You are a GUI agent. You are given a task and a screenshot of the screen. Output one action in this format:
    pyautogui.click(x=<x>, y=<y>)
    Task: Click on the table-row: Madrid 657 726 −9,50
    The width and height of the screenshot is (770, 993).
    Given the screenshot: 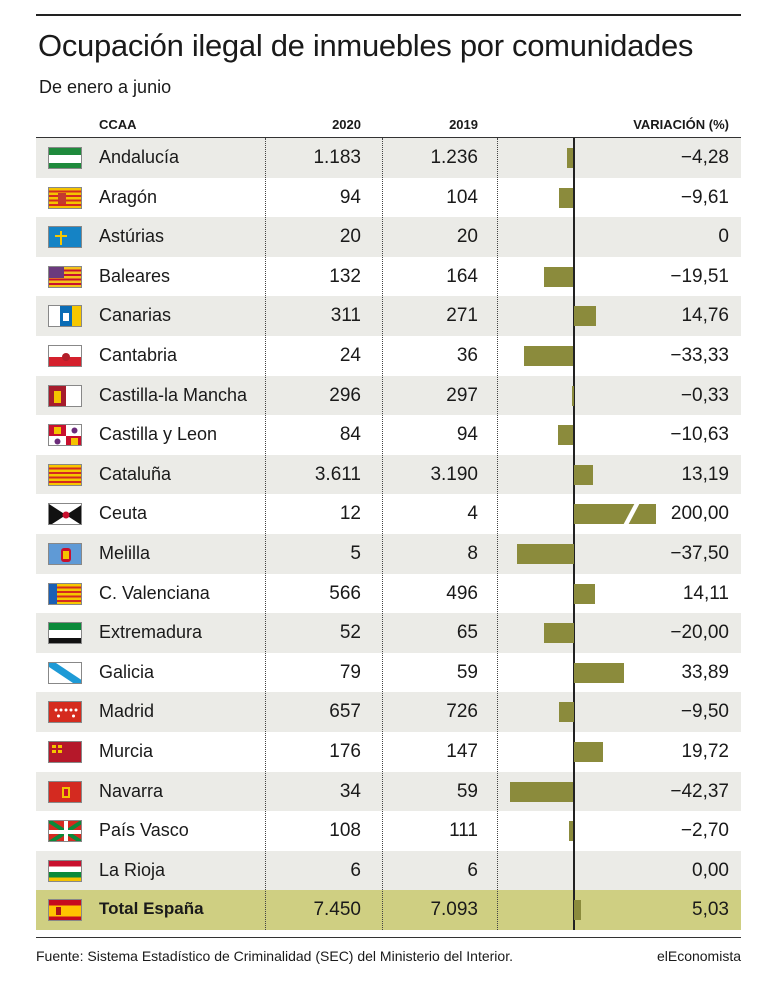 What is the action you would take?
    pyautogui.click(x=388, y=712)
    